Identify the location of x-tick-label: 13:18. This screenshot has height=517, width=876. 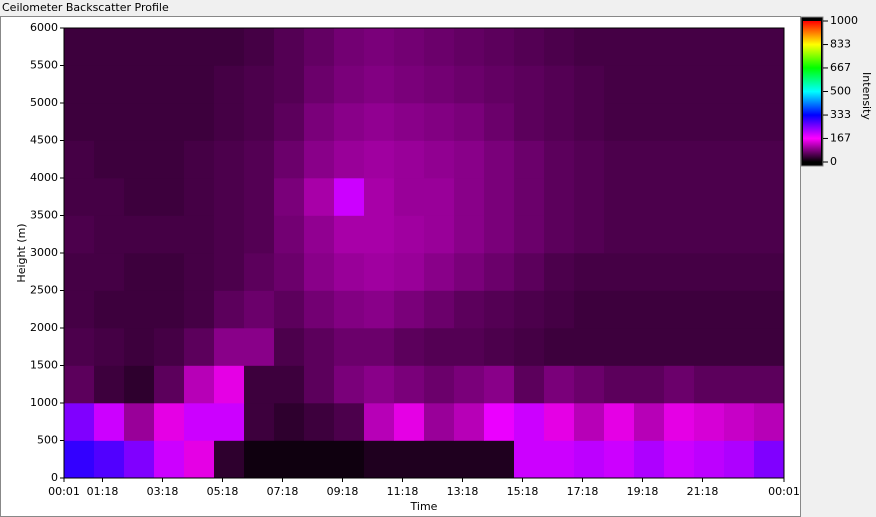
(463, 491).